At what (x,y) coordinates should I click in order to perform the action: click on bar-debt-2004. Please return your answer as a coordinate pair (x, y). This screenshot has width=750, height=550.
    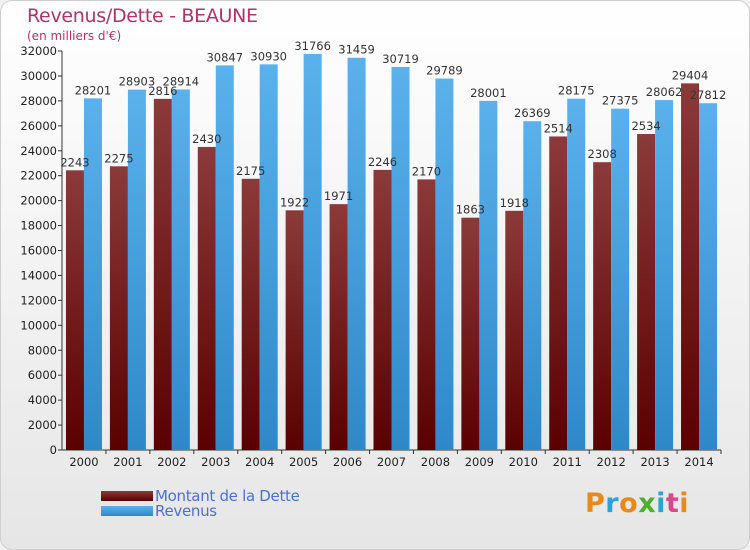
    Looking at the image, I should click on (250, 314).